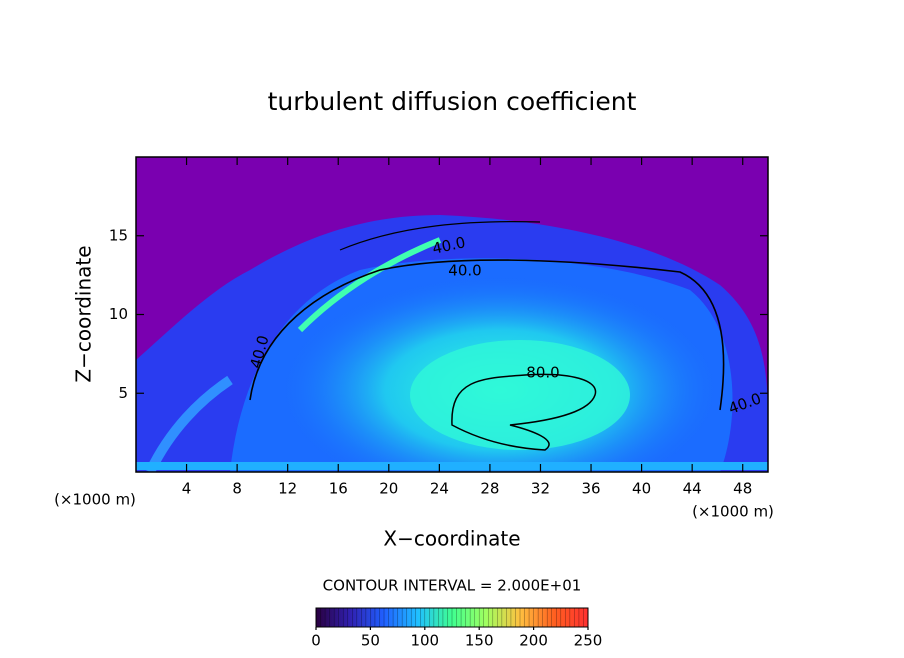 The height and width of the screenshot is (658, 904). I want to click on chart-title: turbulent diffusion coefficient, so click(452, 101).